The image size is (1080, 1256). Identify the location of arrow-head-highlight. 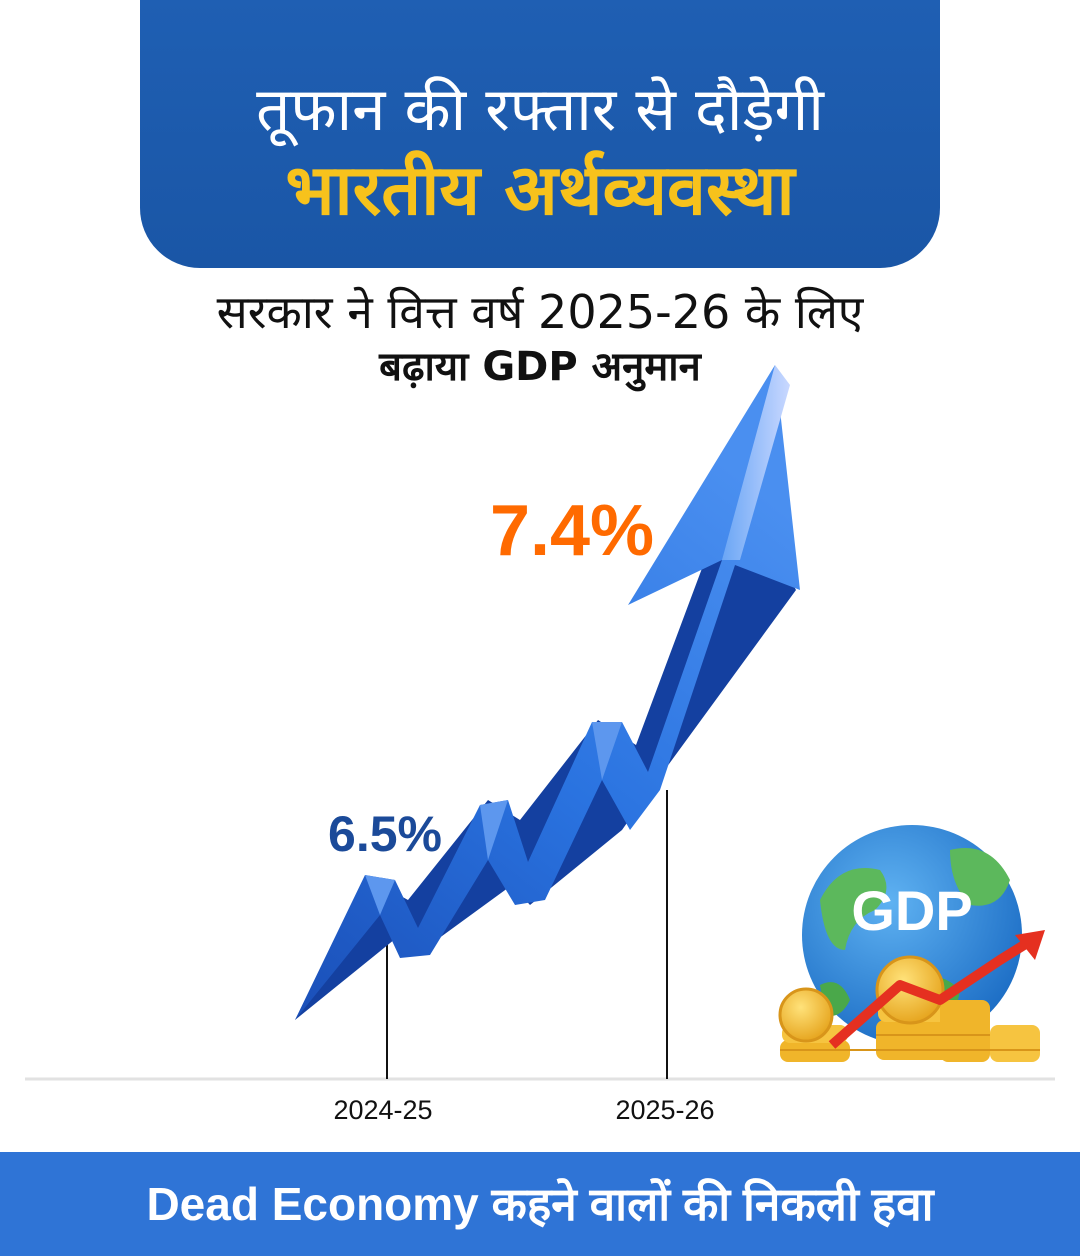
(756, 462).